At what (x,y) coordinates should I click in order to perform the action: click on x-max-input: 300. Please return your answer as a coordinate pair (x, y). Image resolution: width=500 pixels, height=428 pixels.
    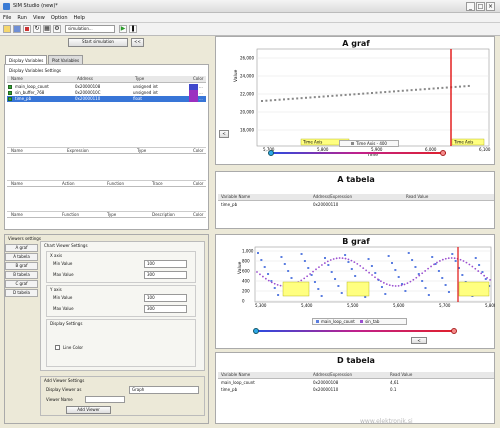
    Looking at the image, I should click on (165, 275).